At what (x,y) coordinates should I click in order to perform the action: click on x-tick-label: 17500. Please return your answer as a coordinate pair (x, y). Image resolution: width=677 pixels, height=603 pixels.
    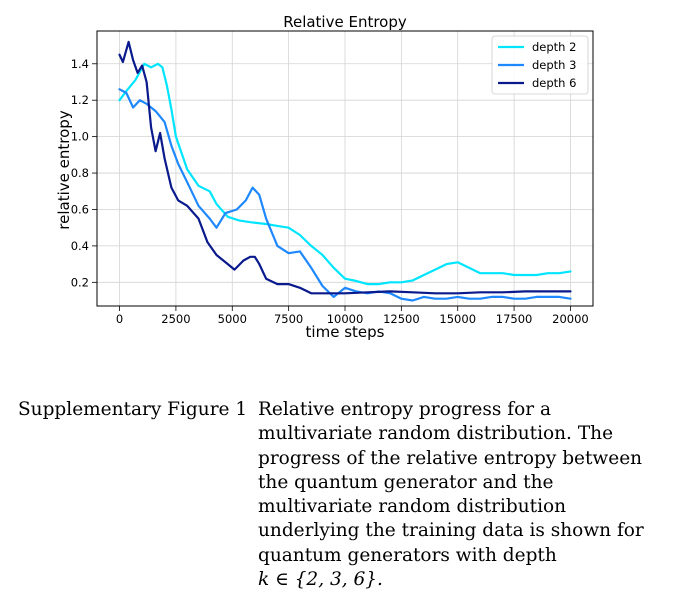
    Looking at the image, I should click on (514, 319).